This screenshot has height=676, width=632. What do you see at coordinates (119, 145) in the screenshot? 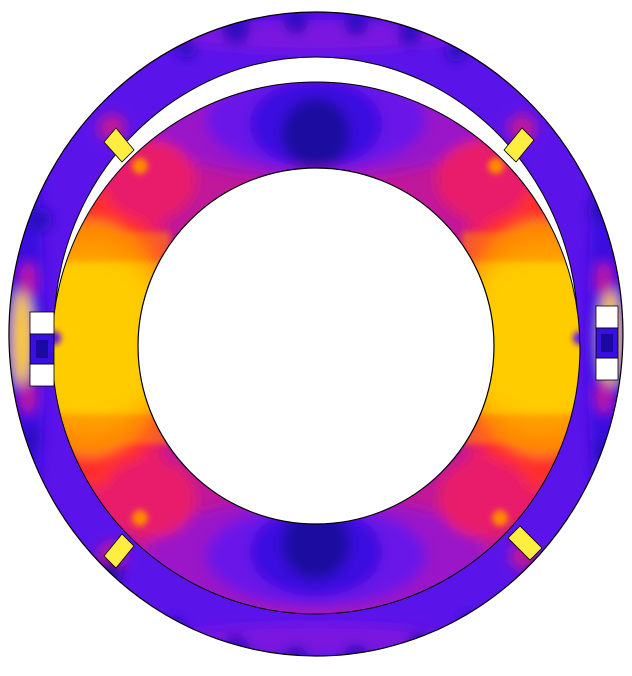
I see `spoke-top-left` at bounding box center [119, 145].